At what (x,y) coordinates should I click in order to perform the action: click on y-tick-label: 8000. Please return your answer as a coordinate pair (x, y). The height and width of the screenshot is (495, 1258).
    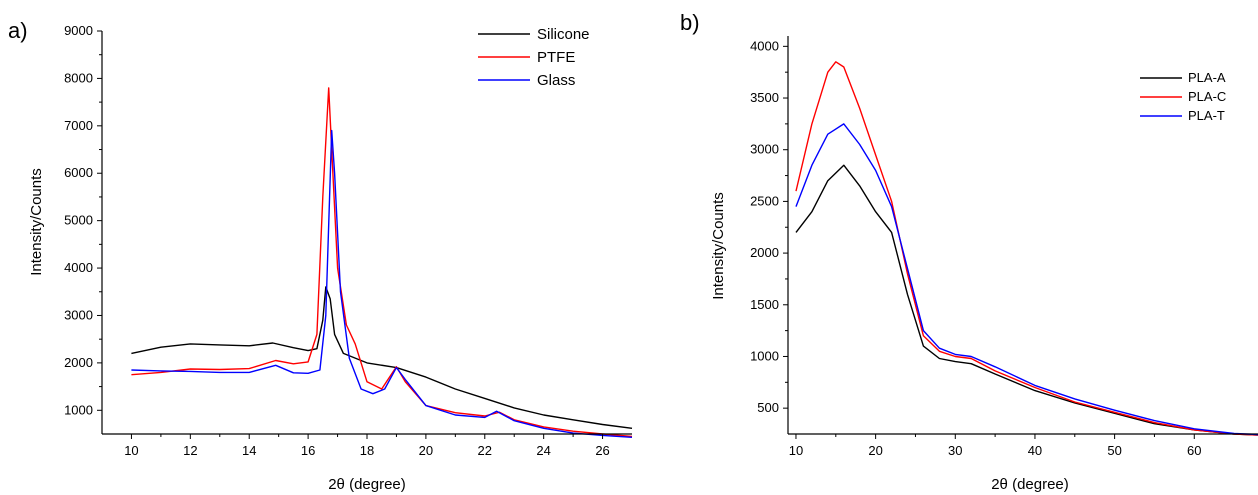
    Looking at the image, I should click on (78, 77).